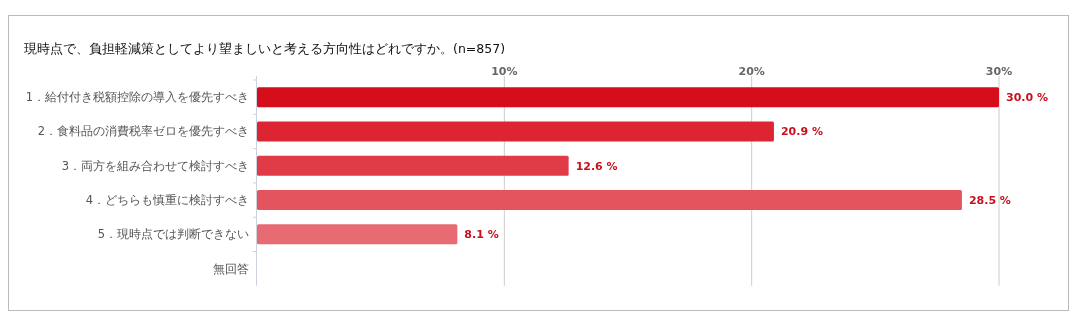 This screenshot has height=335, width=1088. I want to click on data-label: 28.5 %, so click(989, 201).